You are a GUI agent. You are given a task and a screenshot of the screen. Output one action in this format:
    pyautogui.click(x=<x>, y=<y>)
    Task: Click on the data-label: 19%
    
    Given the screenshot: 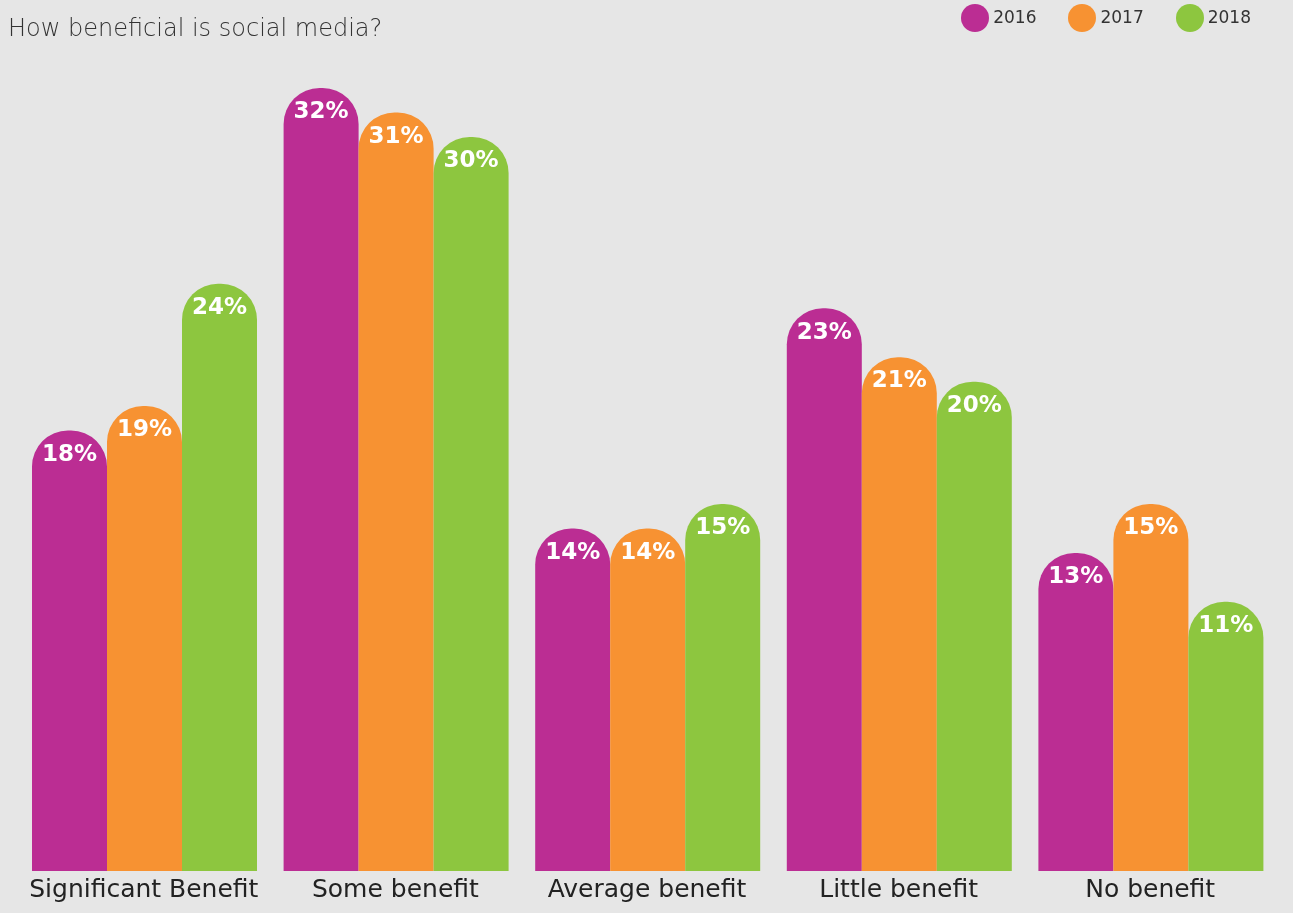 What is the action you would take?
    pyautogui.click(x=144, y=428)
    